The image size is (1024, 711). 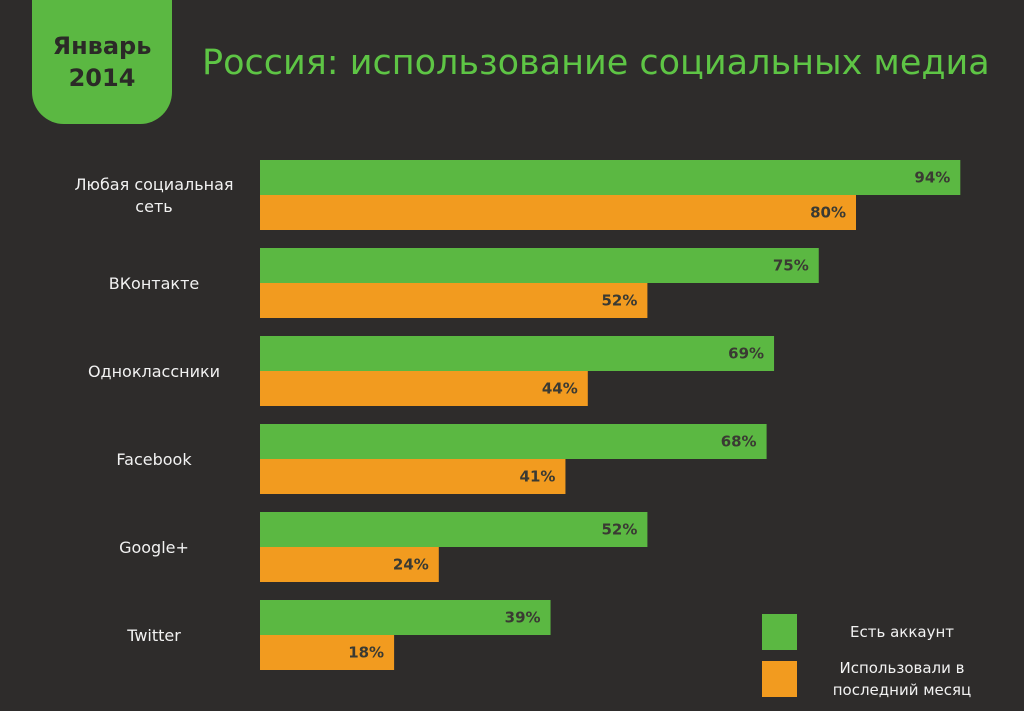 I want to click on category-label-3: Facebook, so click(x=154, y=459).